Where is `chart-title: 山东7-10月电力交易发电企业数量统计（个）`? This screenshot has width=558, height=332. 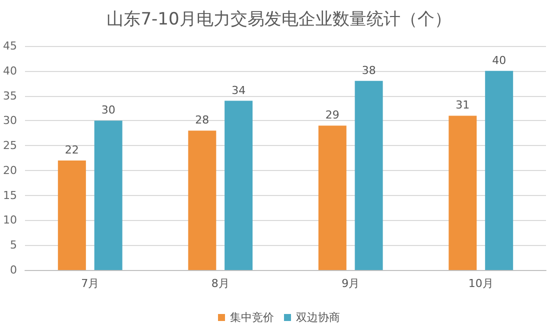 chart-title: 山东7-10月电力交易发电企业数量统计（个） is located at coordinates (279, 20).